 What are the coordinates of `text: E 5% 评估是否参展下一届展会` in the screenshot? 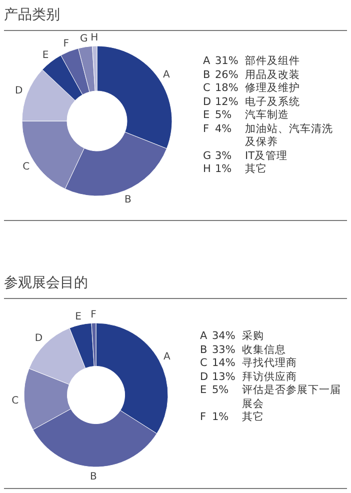 It's located at (270, 397).